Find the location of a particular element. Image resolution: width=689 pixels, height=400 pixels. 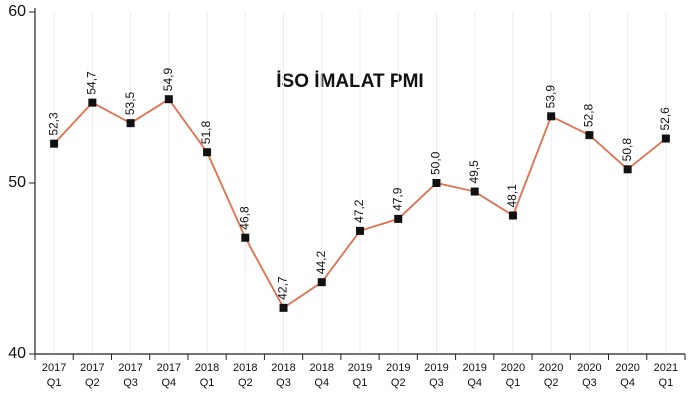

data-label: 49,5 is located at coordinates (474, 172).